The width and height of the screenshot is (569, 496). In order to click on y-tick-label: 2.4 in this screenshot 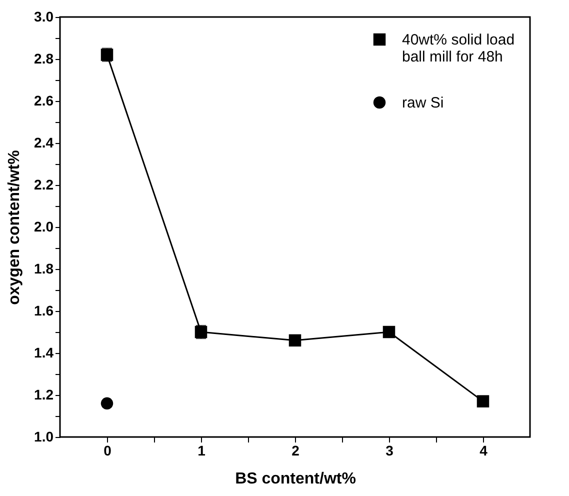, I will do `click(44, 142)`.